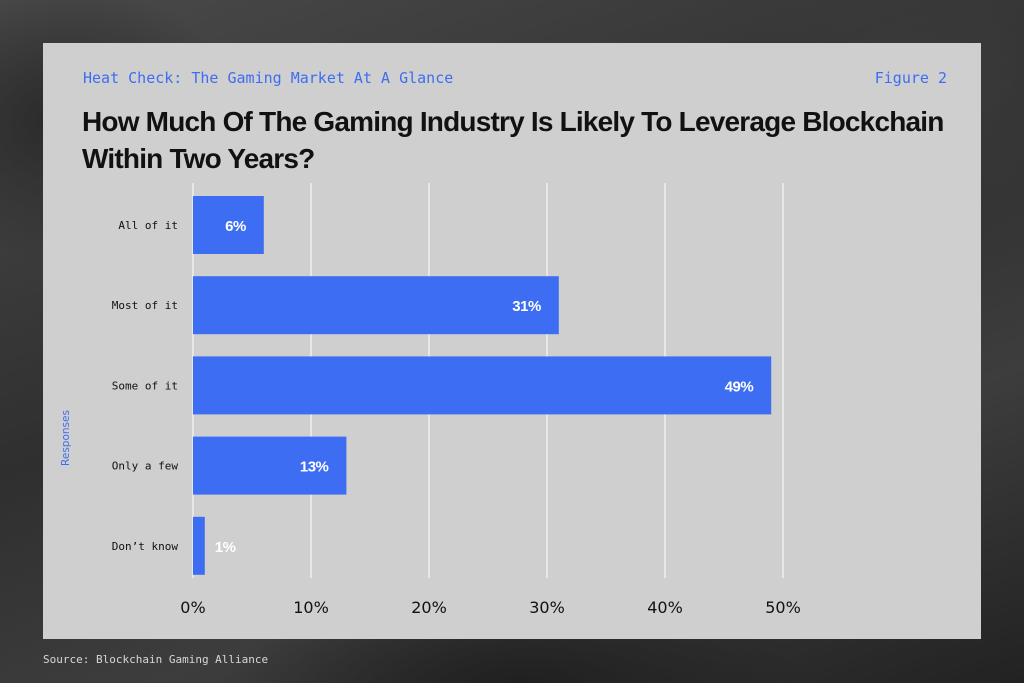 The width and height of the screenshot is (1024, 683). I want to click on source-note: Source: Blockchain Gaming Alliance, so click(156, 659).